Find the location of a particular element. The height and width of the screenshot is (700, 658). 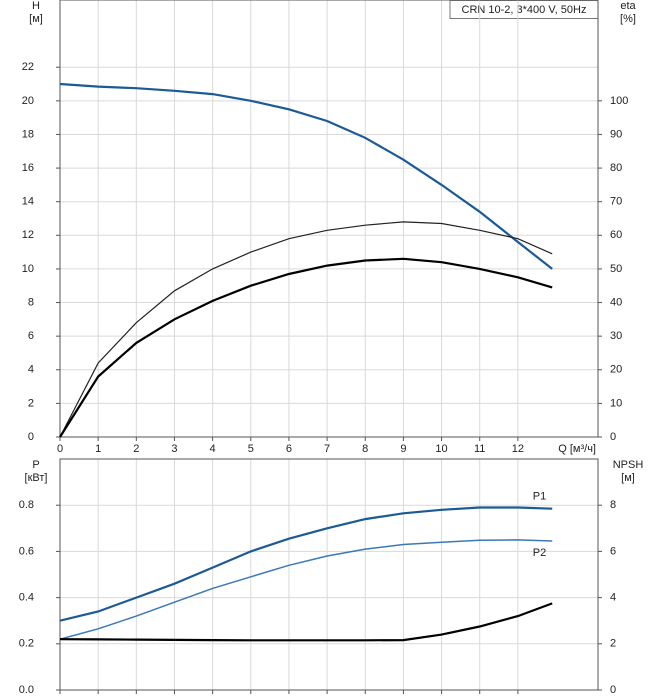

series-label: P1 is located at coordinates (539, 497).